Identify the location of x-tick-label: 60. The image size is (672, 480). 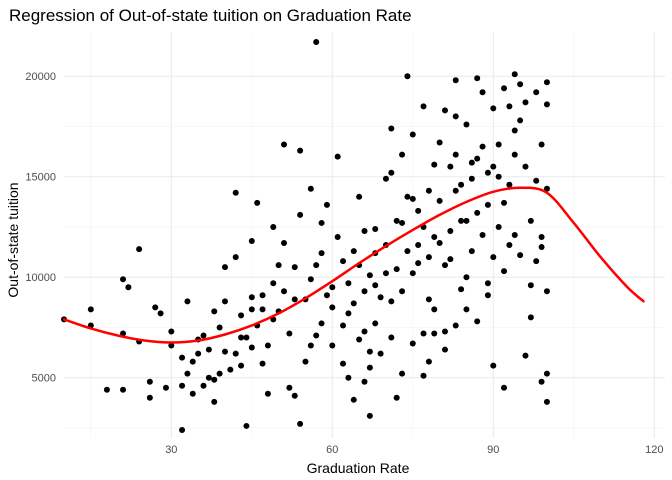
(332, 450).